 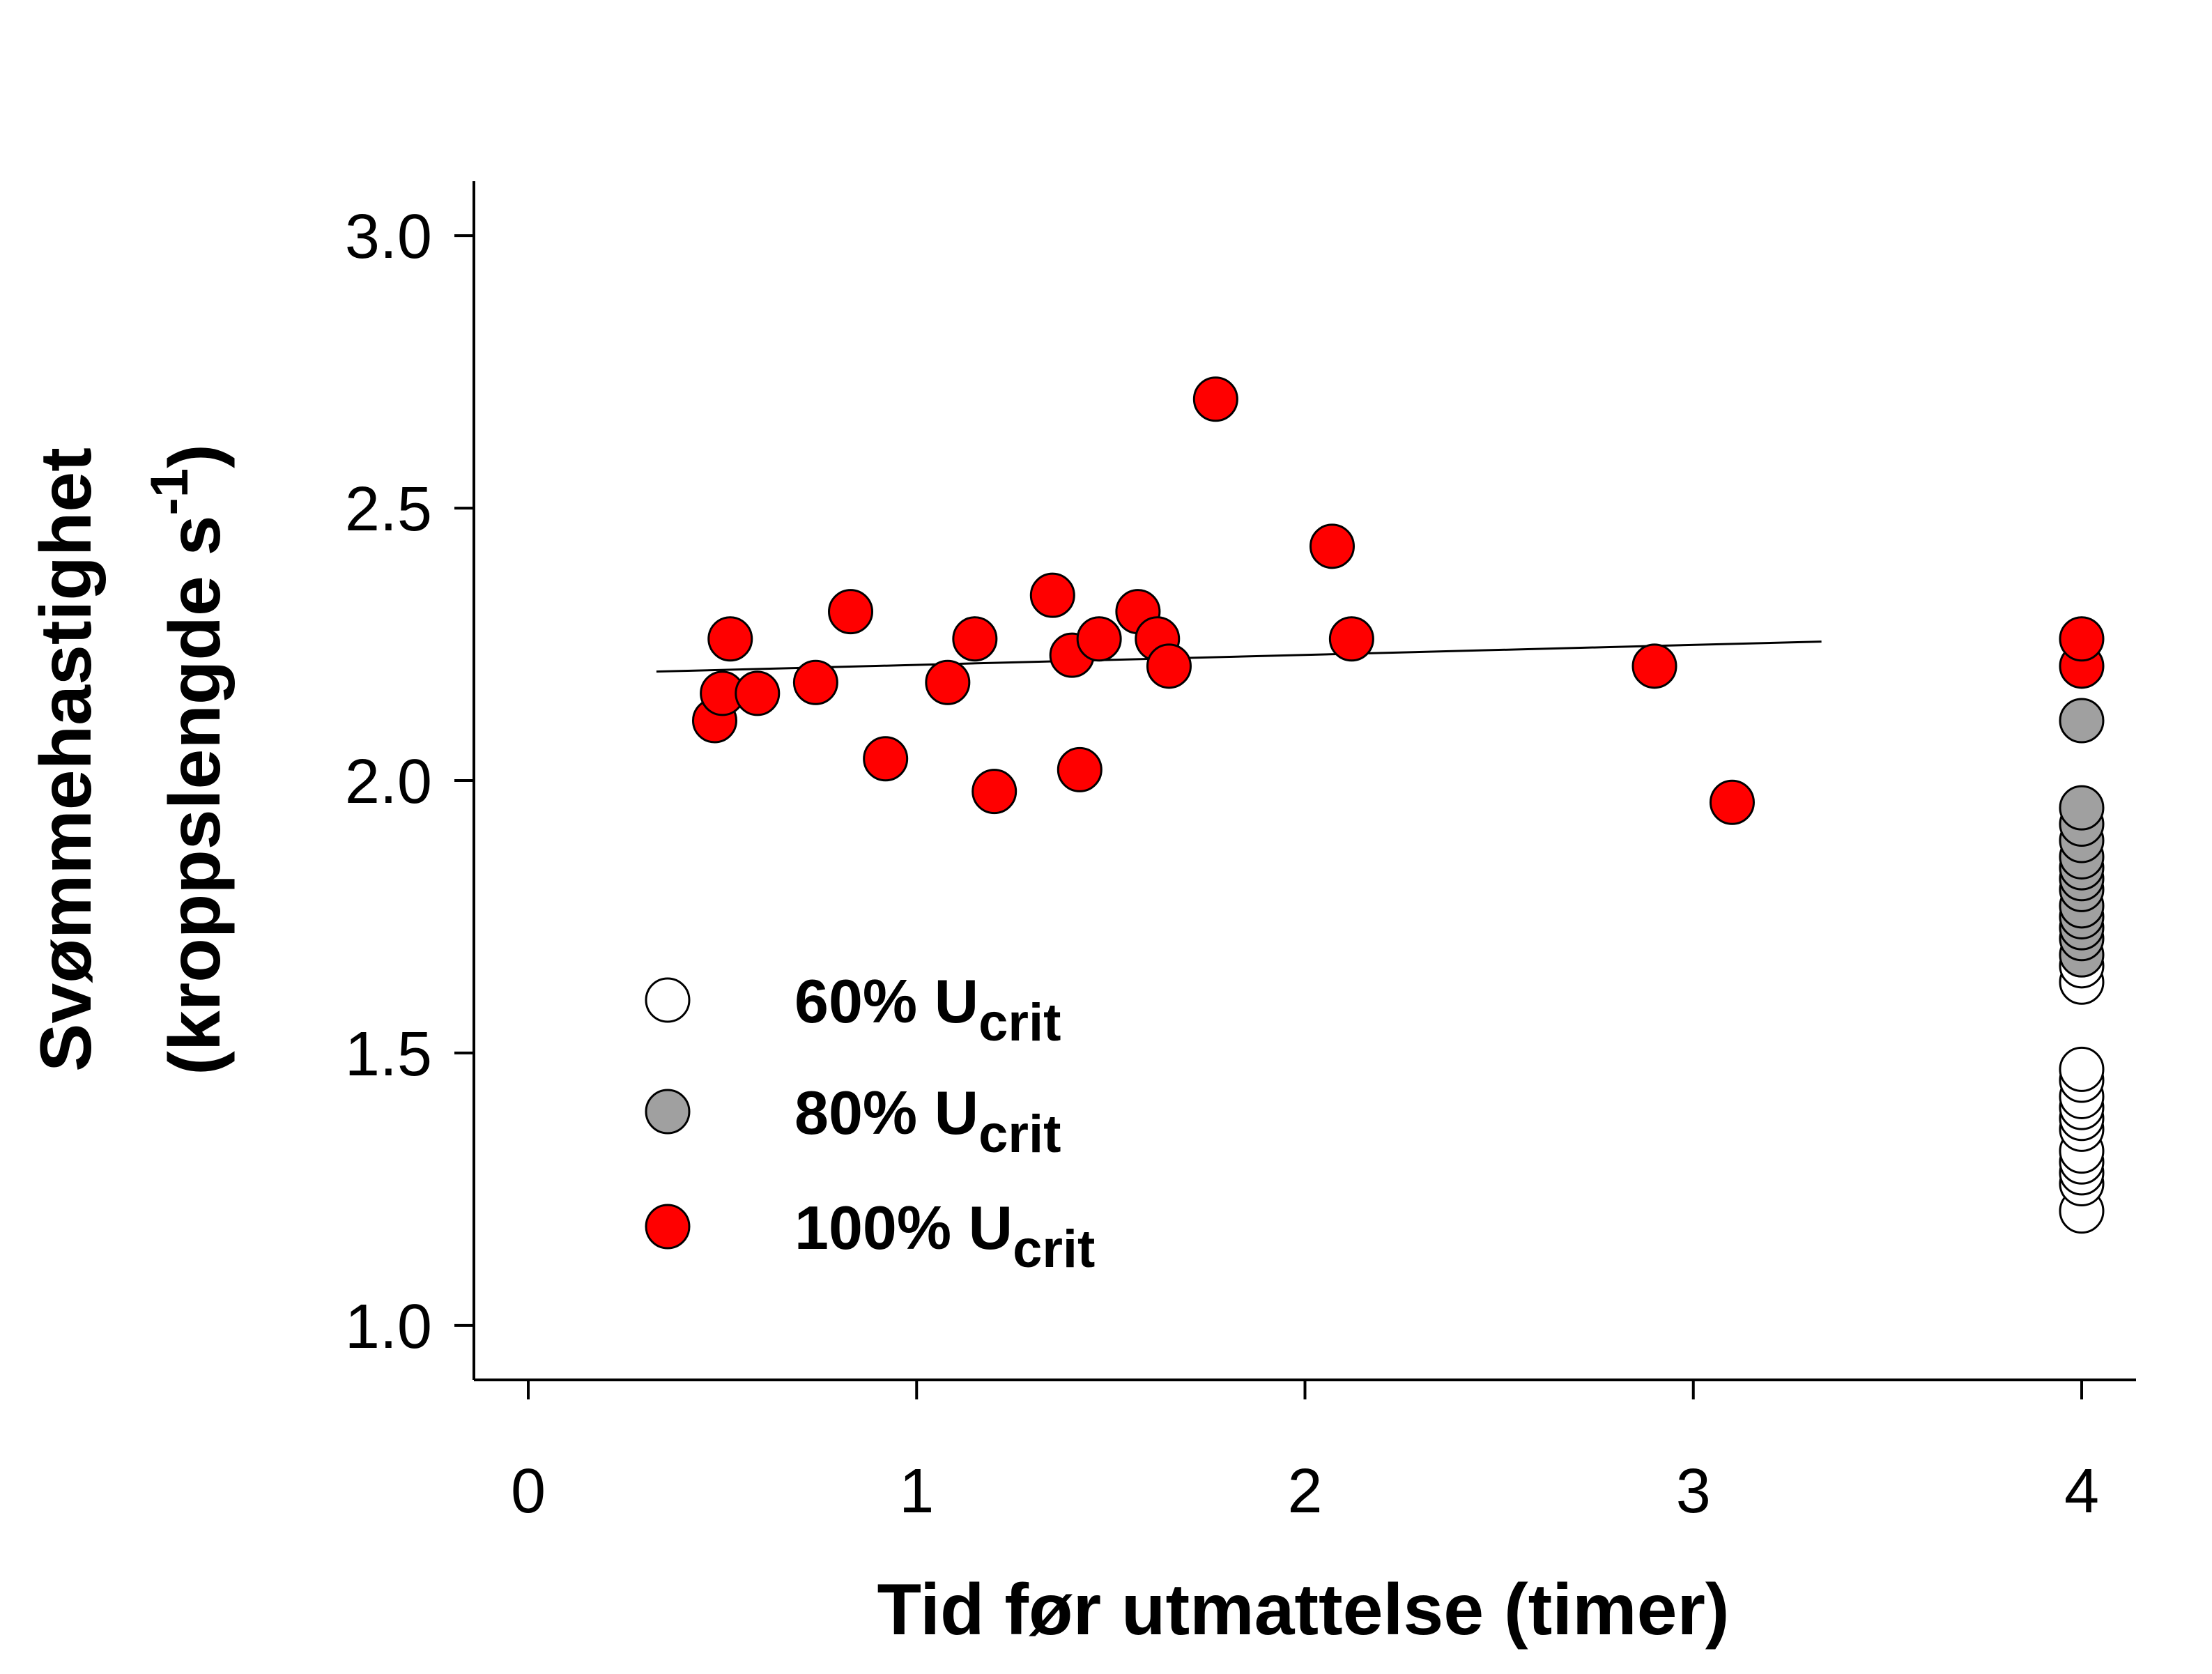 I want to click on x-tick-label: 2, so click(x=1305, y=1492).